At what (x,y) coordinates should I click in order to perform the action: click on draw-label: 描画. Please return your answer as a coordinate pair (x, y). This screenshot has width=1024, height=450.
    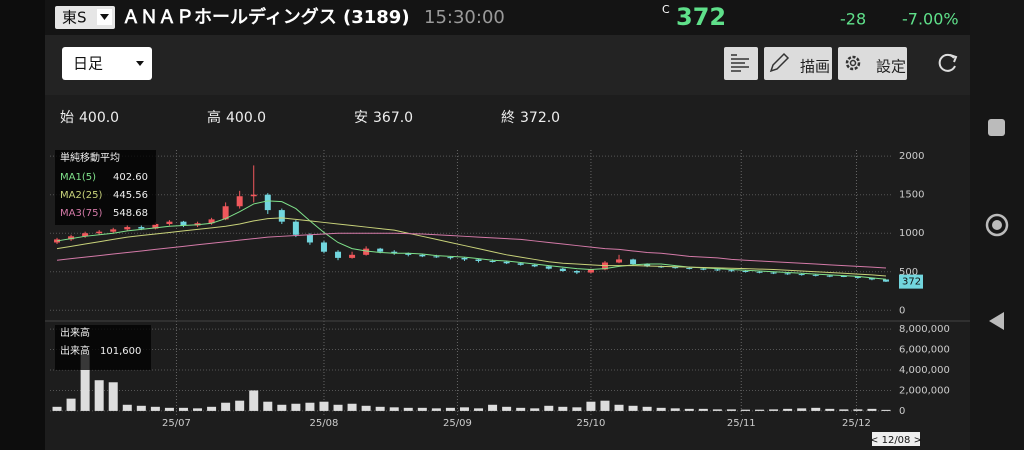
    Looking at the image, I should click on (815, 67).